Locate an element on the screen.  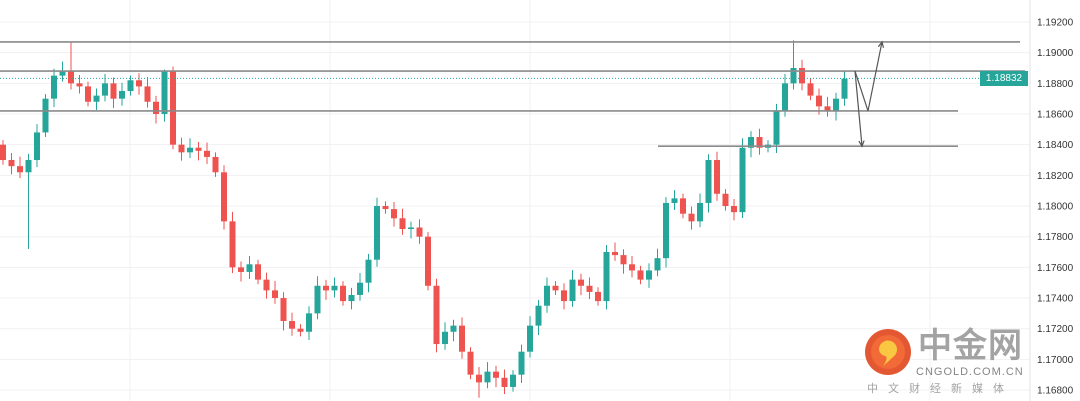
y-tick-label: 1.18000 is located at coordinates (1055, 207).